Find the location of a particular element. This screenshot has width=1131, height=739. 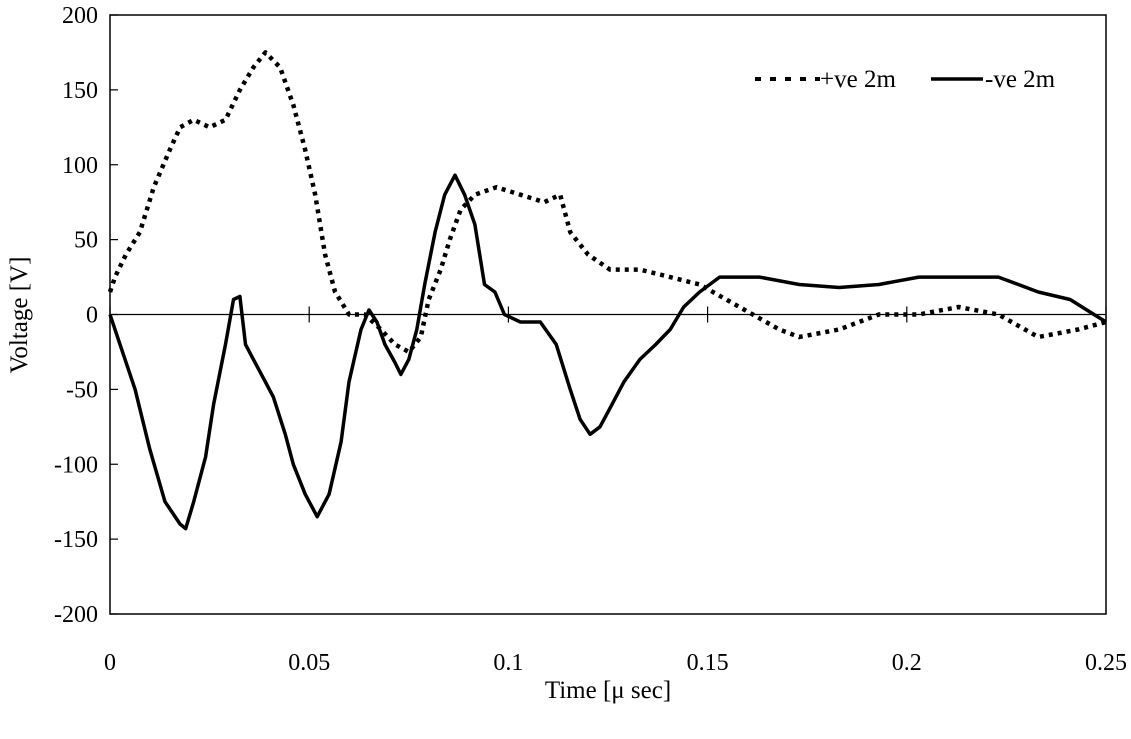

x-tick-label: 0.15 is located at coordinates (708, 663).